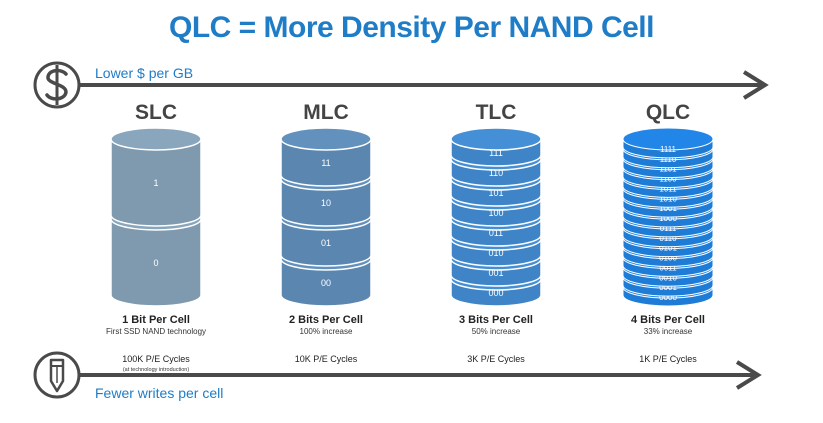 The image size is (823, 423). What do you see at coordinates (668, 228) in the screenshot?
I see `cell-value: 0111` at bounding box center [668, 228].